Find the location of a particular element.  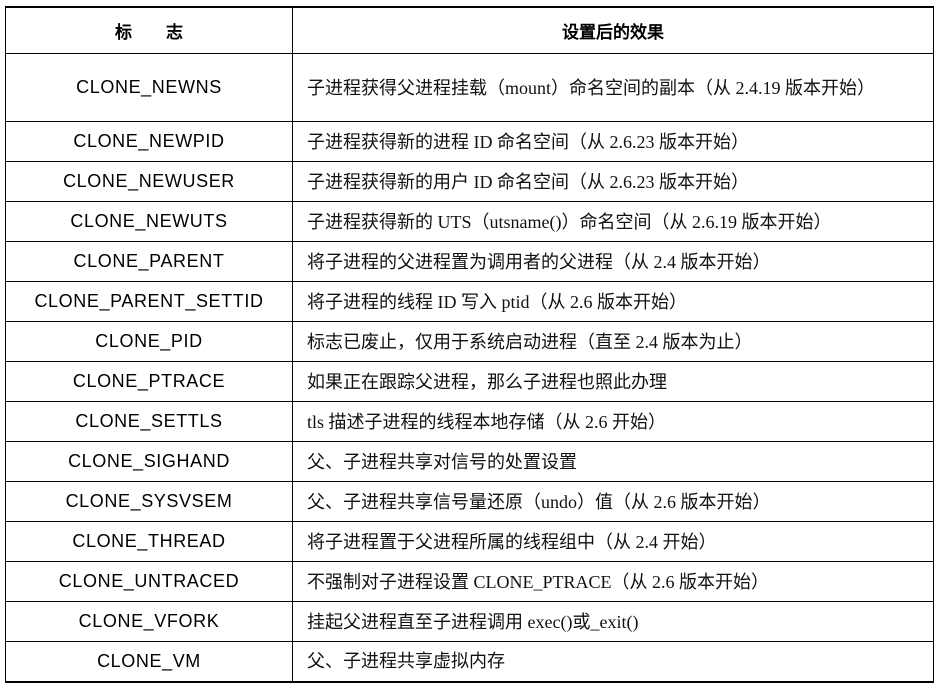

table-row: CLONE_PTRACE 如果正在跟踪父进程，那么子进程也照此办理 is located at coordinates (469, 381).